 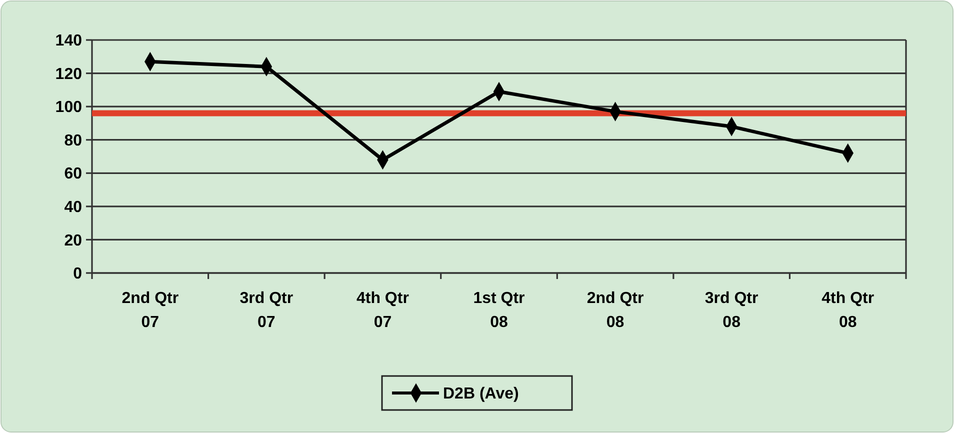 I want to click on x-tick-label: 3rd Qtr 08, so click(x=731, y=310).